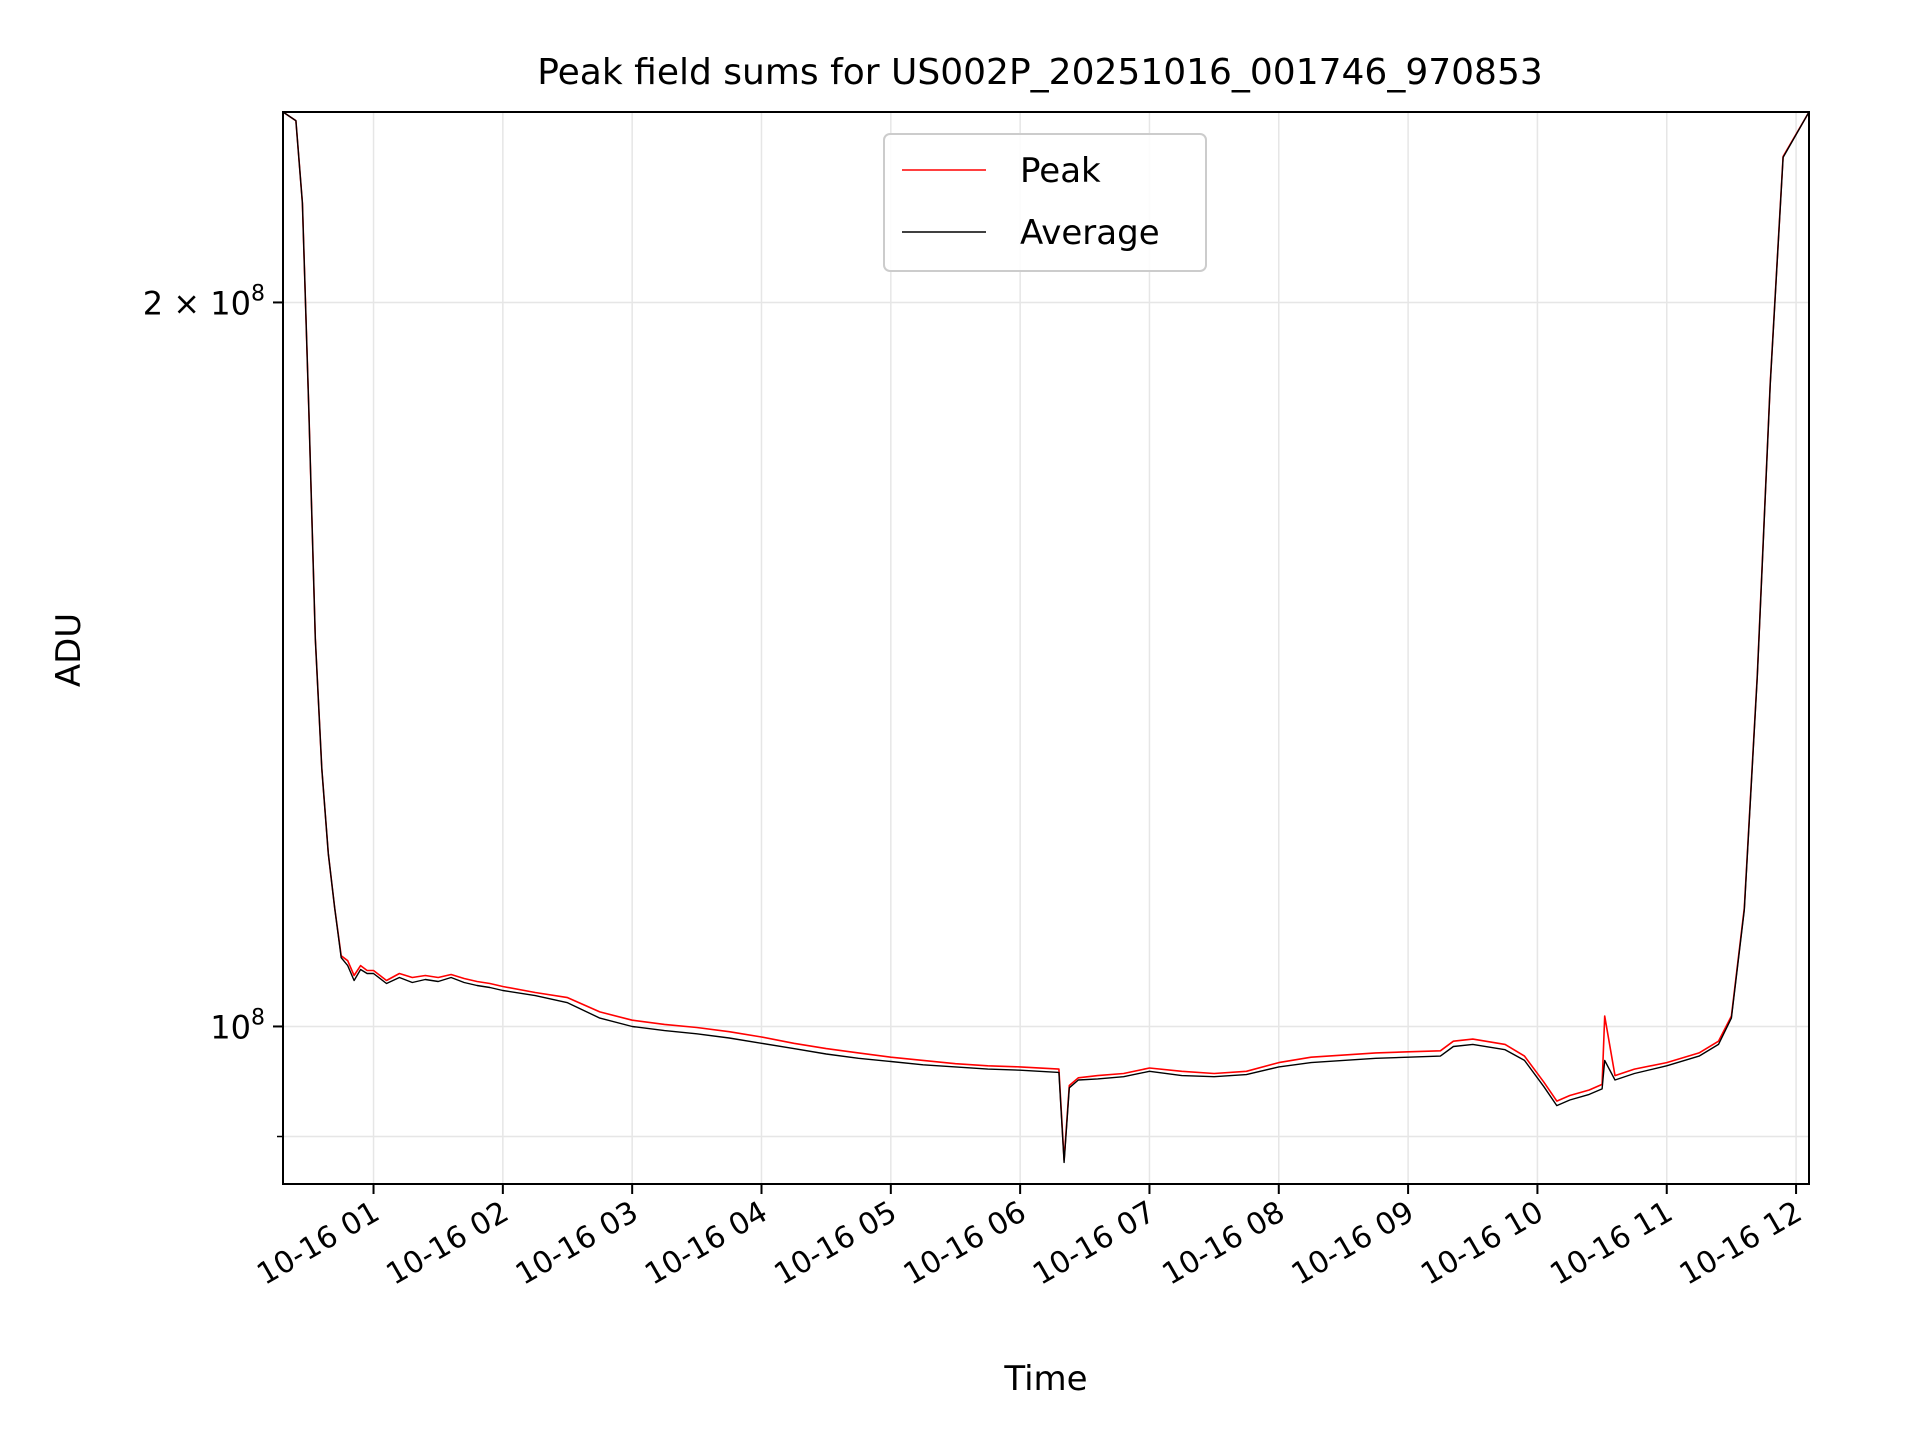 The width and height of the screenshot is (1920, 1440). What do you see at coordinates (1045, 1379) in the screenshot?
I see `x-axis-label: Time` at bounding box center [1045, 1379].